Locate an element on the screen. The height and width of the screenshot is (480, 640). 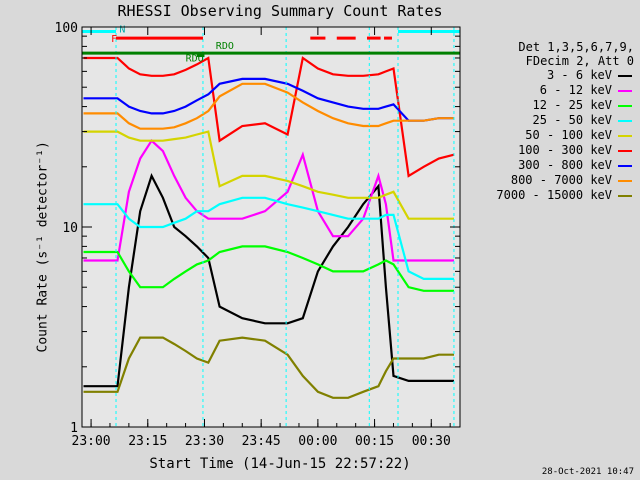
legend-header-line-2: FDecim 2, Att 0 is located at coordinates (579, 61).